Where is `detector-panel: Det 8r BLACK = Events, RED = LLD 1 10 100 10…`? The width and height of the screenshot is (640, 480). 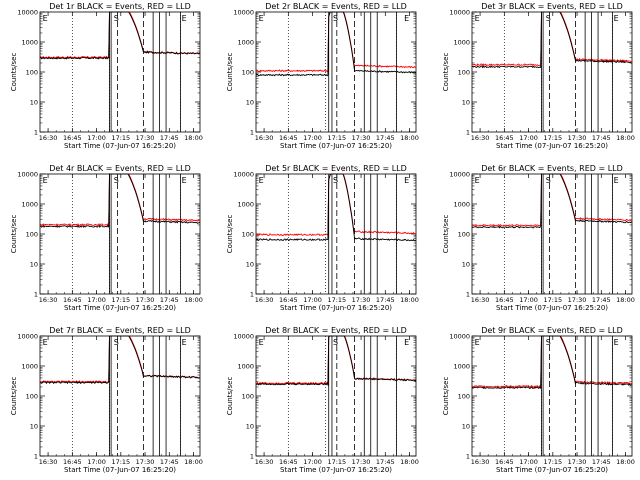
detector-panel: Det 8r BLACK = Events, RED = LLD 1 10 100 10… is located at coordinates (322, 400).